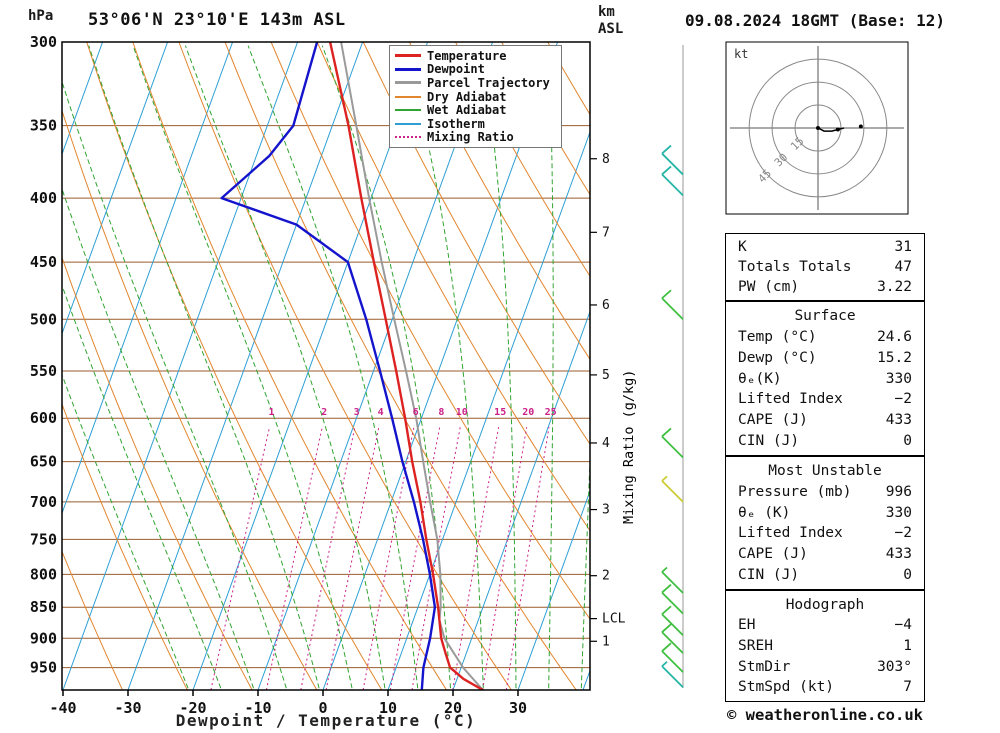 The image size is (1000, 733). I want to click on temperature-tick-labels-el: 10, so click(388, 708).